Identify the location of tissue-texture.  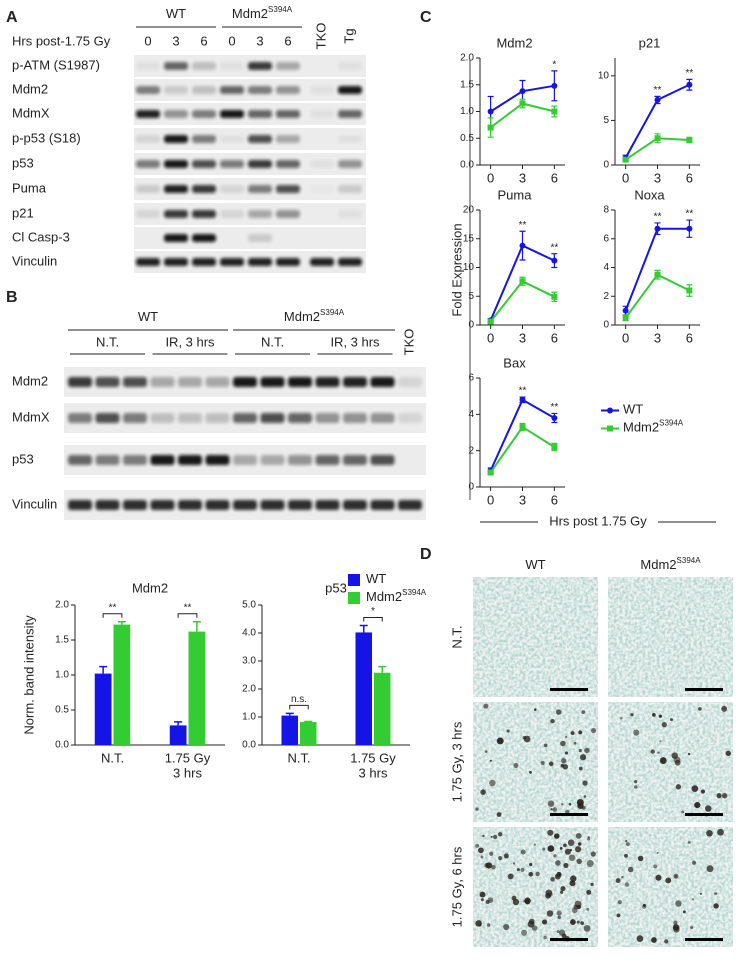
(670, 762).